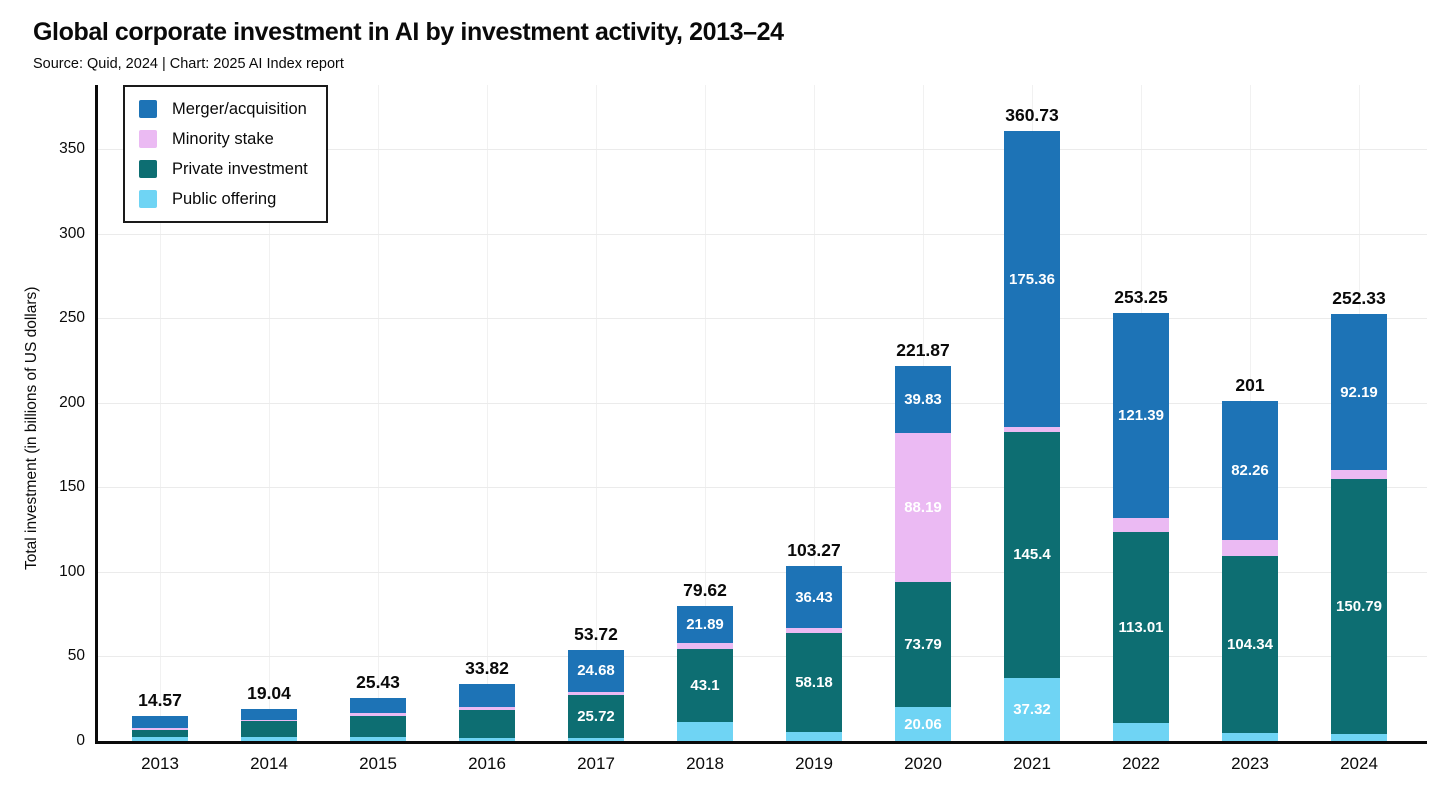 This screenshot has width=1456, height=796. Describe the element at coordinates (80, 740) in the screenshot. I see `y-tick-label: 0` at that location.